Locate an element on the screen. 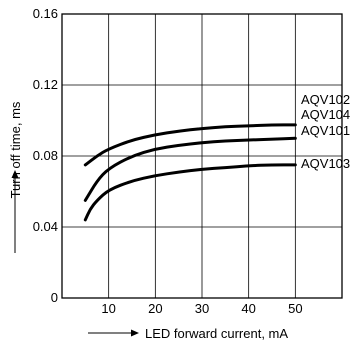 Image resolution: width=361 pixels, height=340 pixels. y-axis-title: Turn off time, ms is located at coordinates (15, 149).